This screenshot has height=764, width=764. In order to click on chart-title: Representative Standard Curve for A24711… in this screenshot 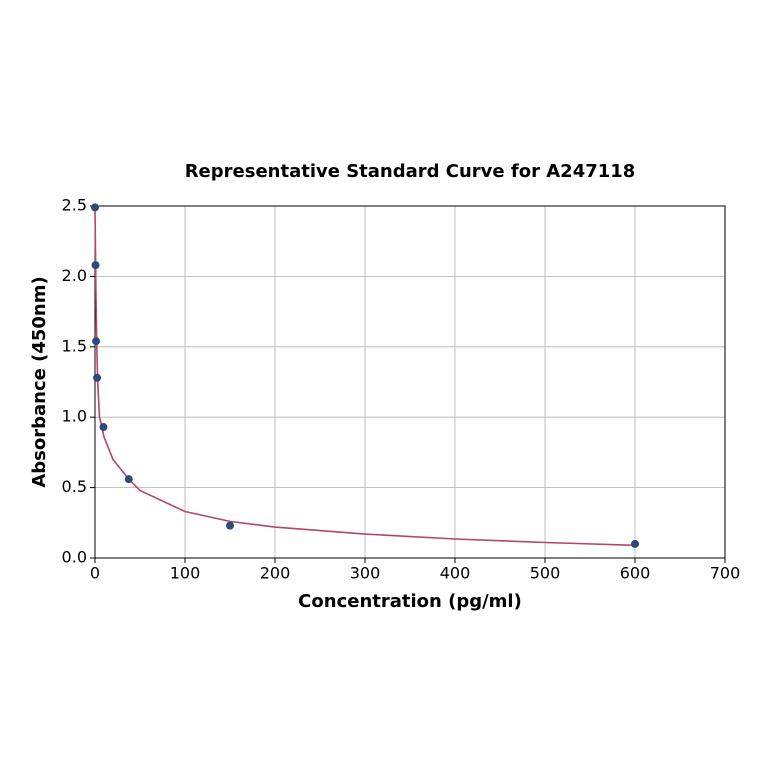, I will do `click(410, 171)`.